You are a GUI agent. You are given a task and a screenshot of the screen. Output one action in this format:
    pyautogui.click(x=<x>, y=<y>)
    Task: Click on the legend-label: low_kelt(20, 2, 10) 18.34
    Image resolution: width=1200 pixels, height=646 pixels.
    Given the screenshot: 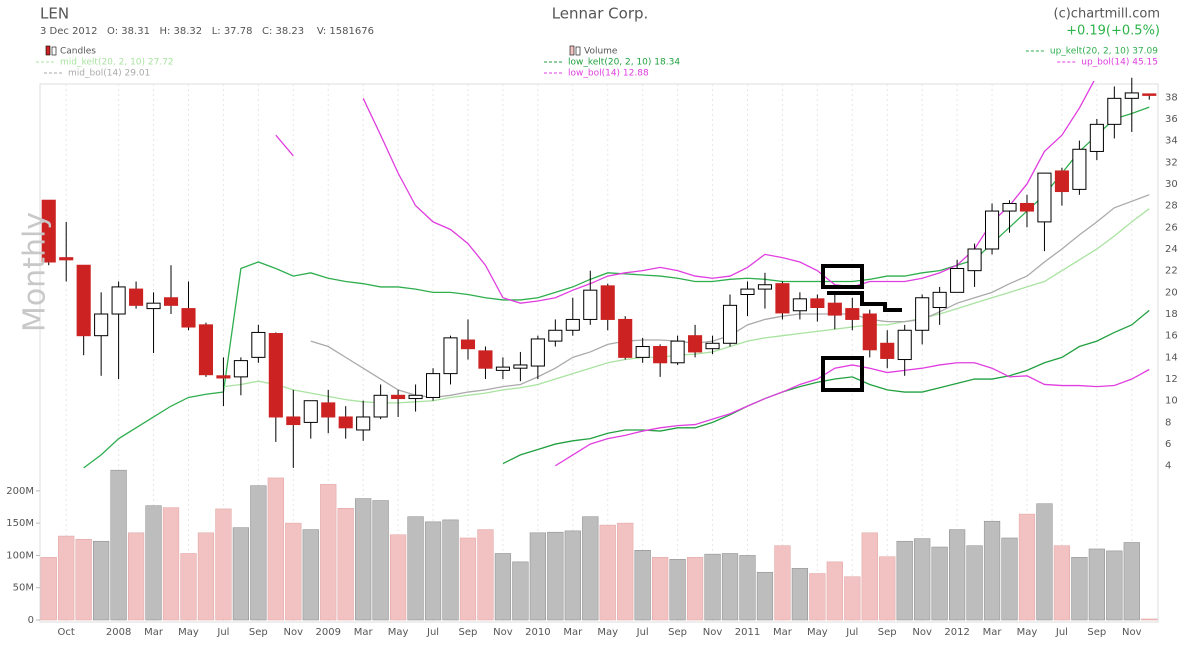 What is the action you would take?
    pyautogui.click(x=624, y=63)
    